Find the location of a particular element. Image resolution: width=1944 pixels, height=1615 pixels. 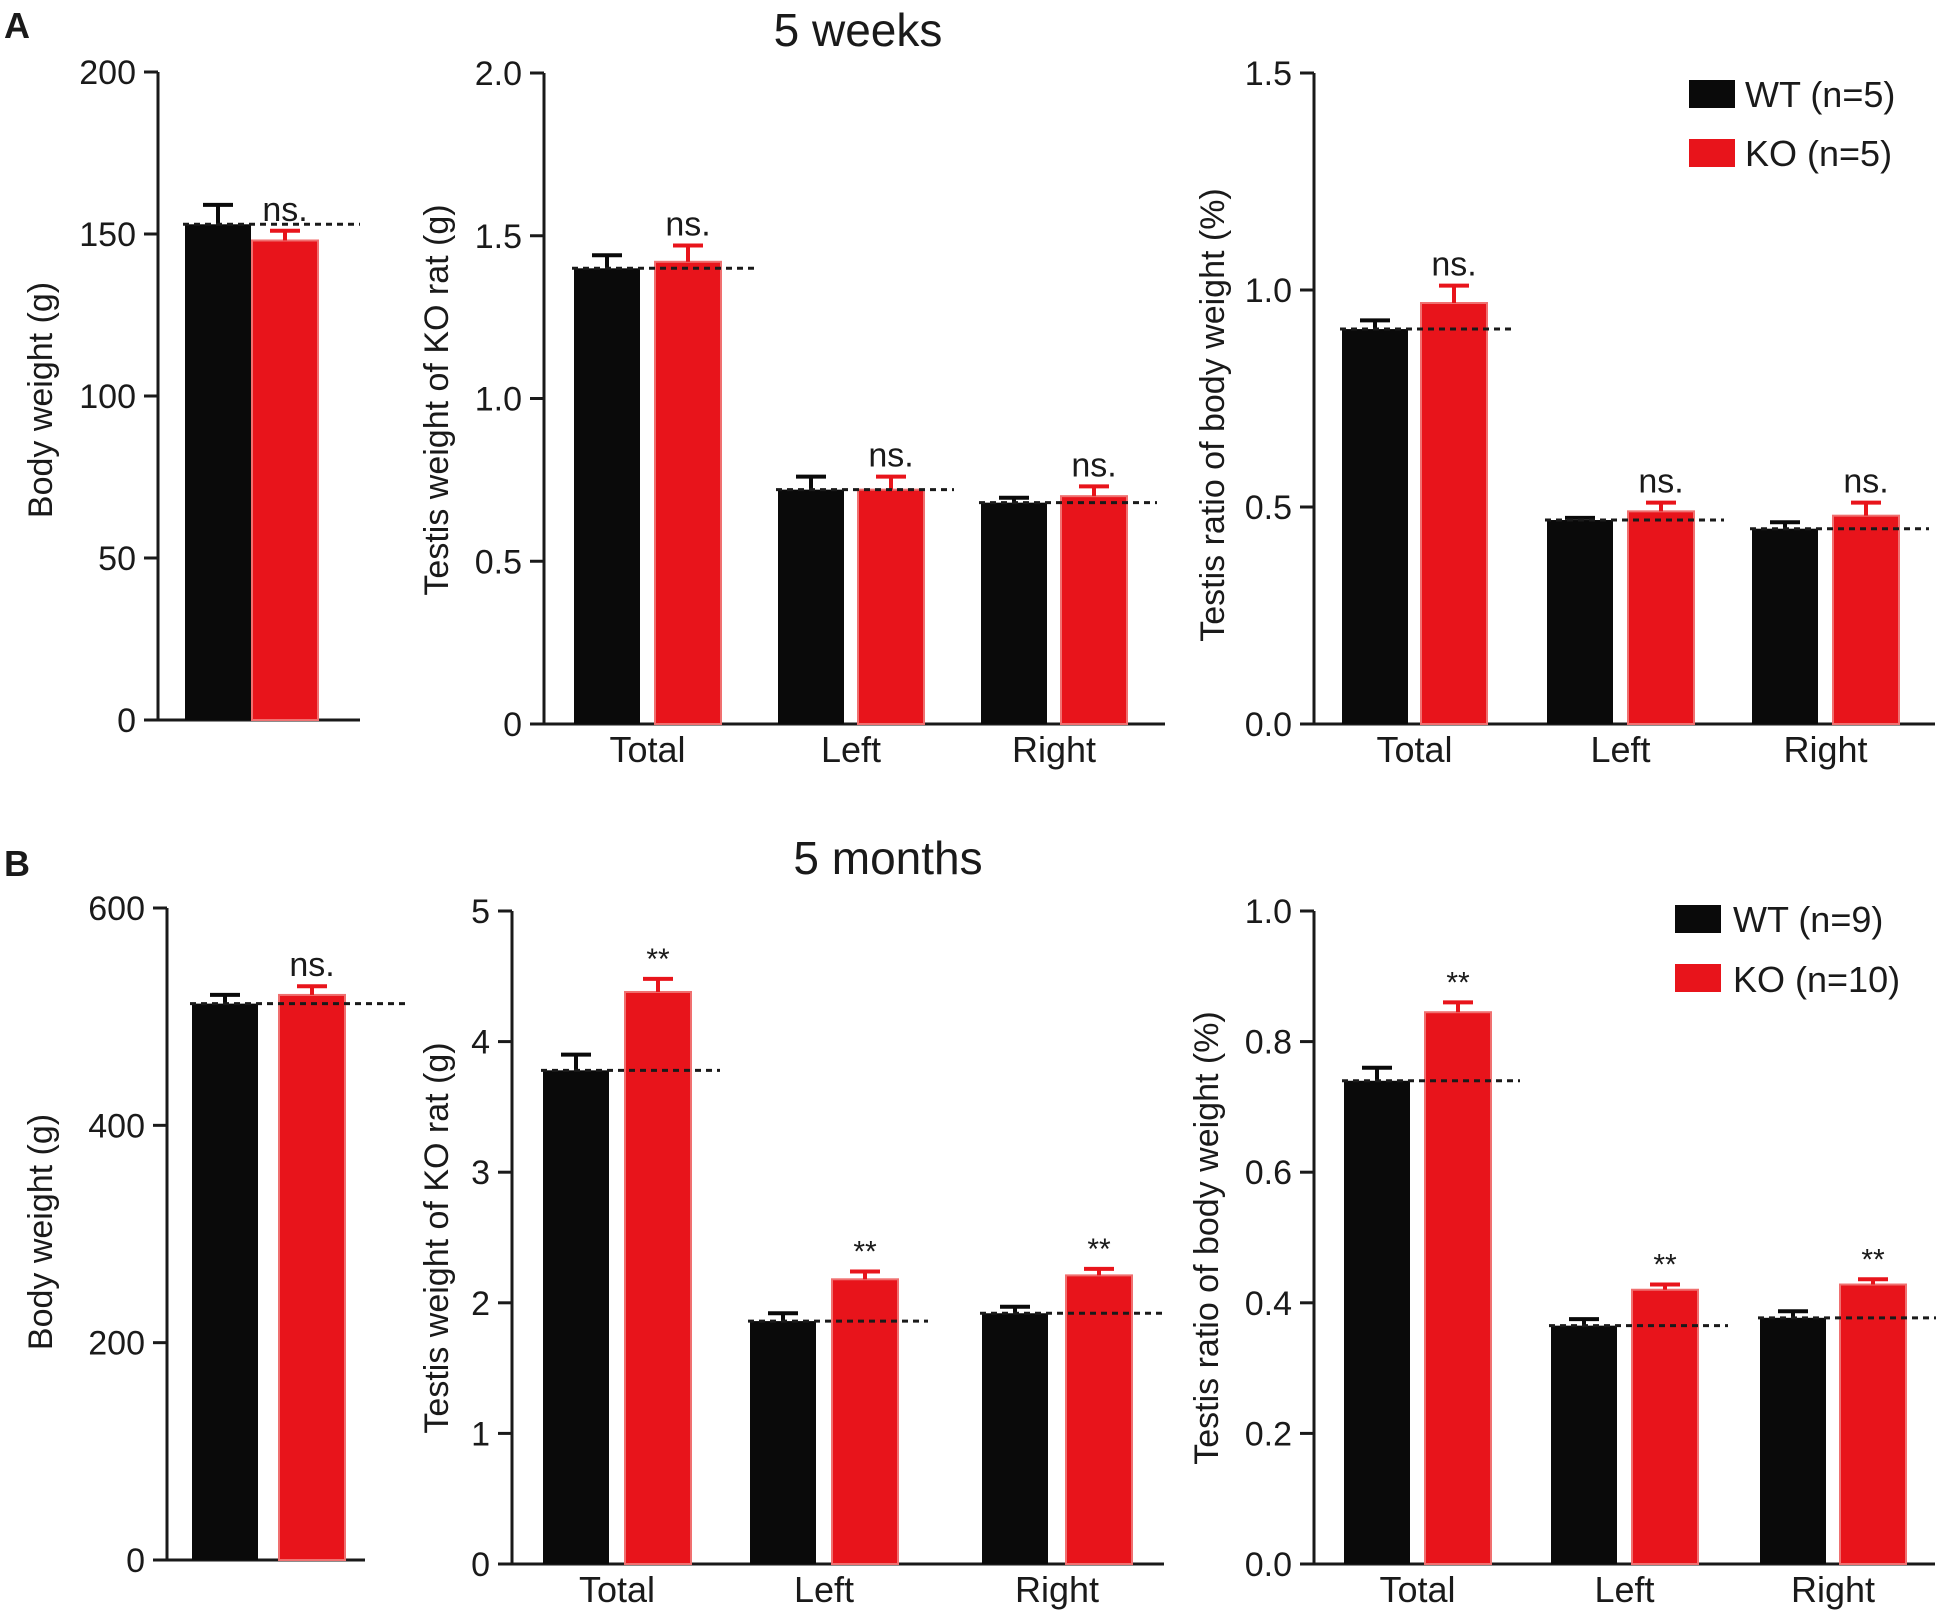

legend-a: WT (n=5) KO (n=5) is located at coordinates (1792, 124).